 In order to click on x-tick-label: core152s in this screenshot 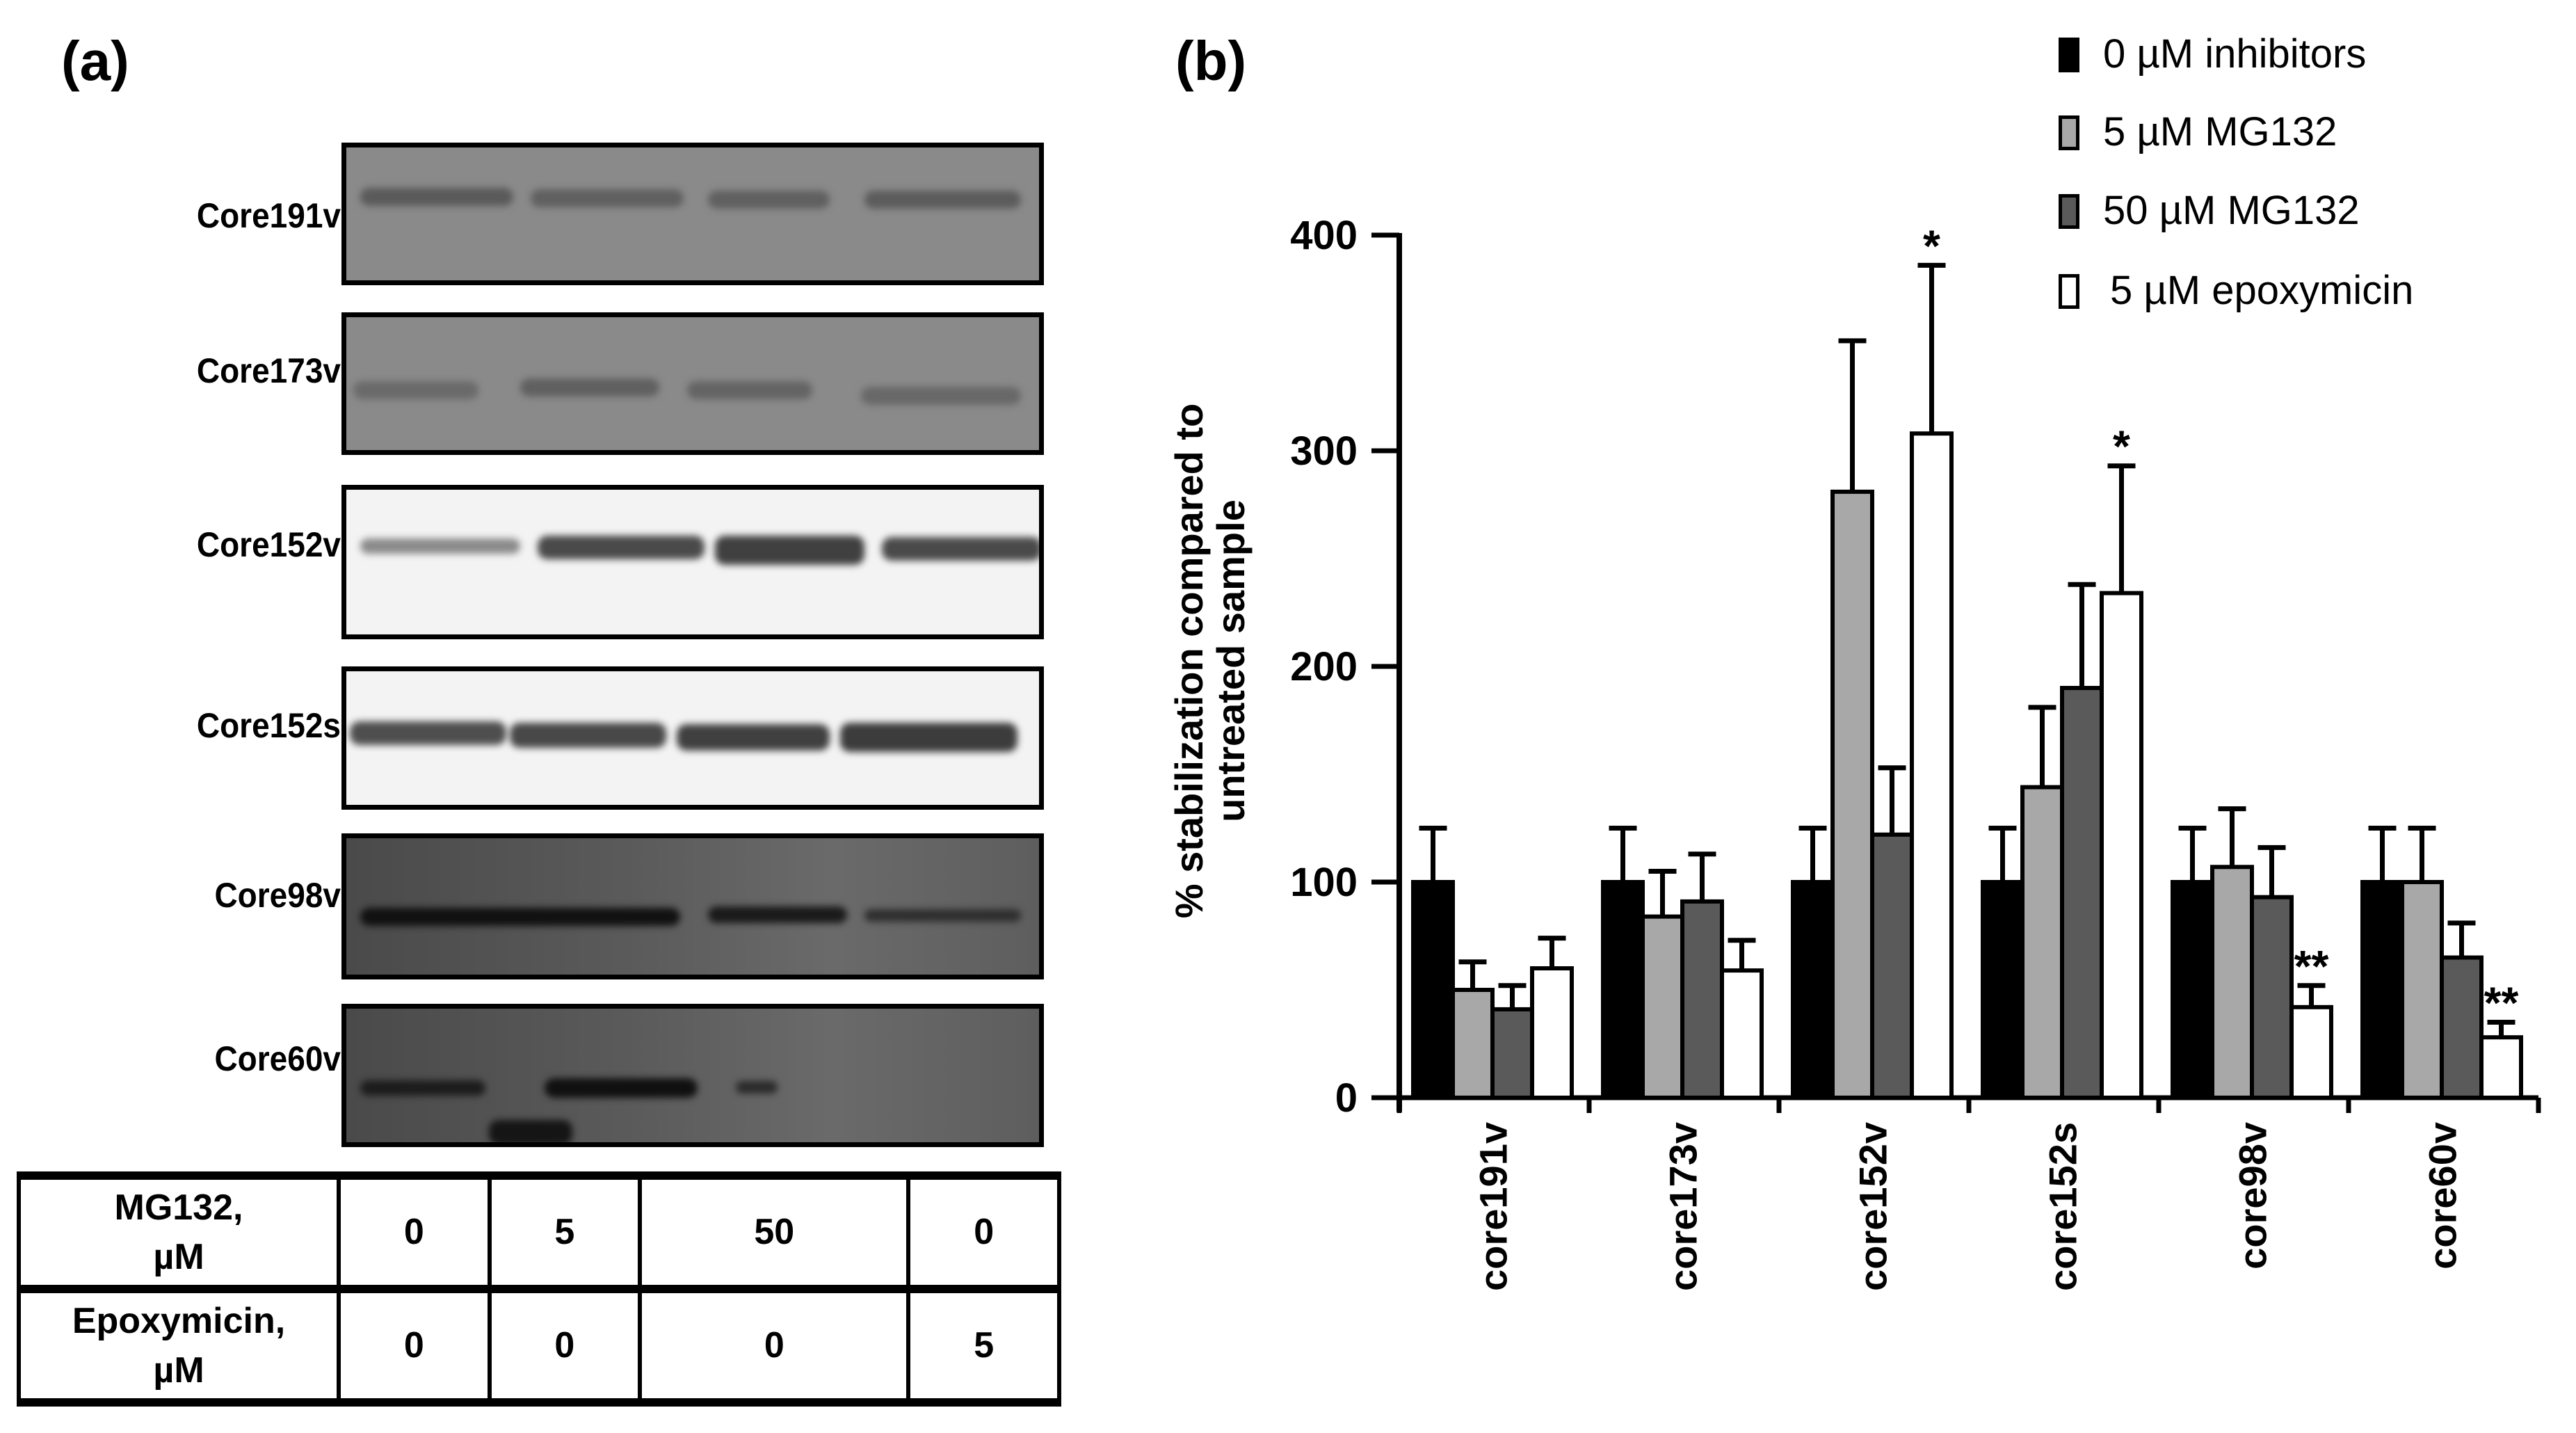, I will do `click(2063, 1207)`.